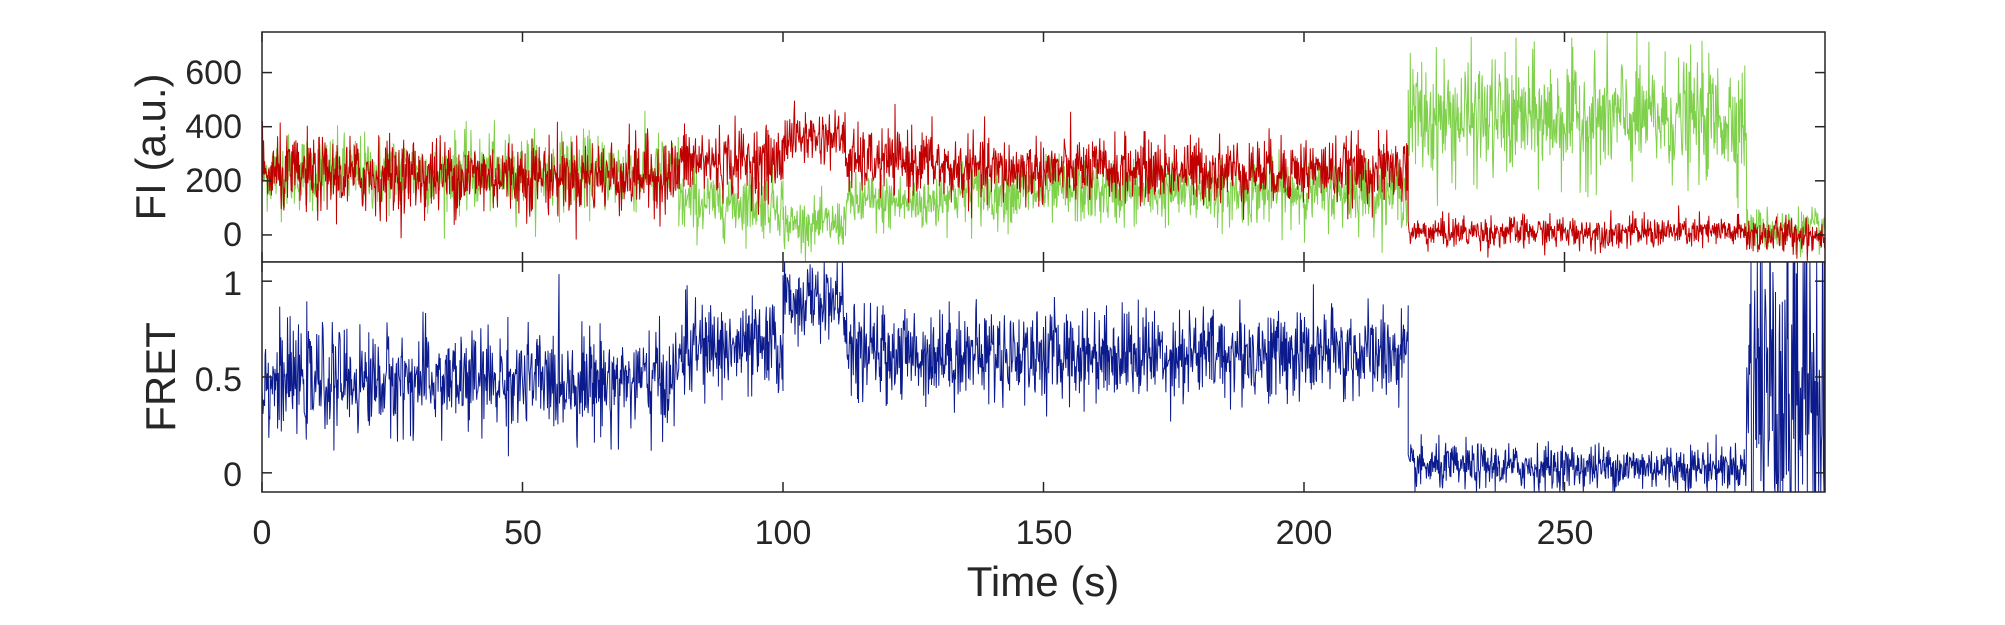  I want to click on bottom-ytick-label-0: 0, so click(232, 475).